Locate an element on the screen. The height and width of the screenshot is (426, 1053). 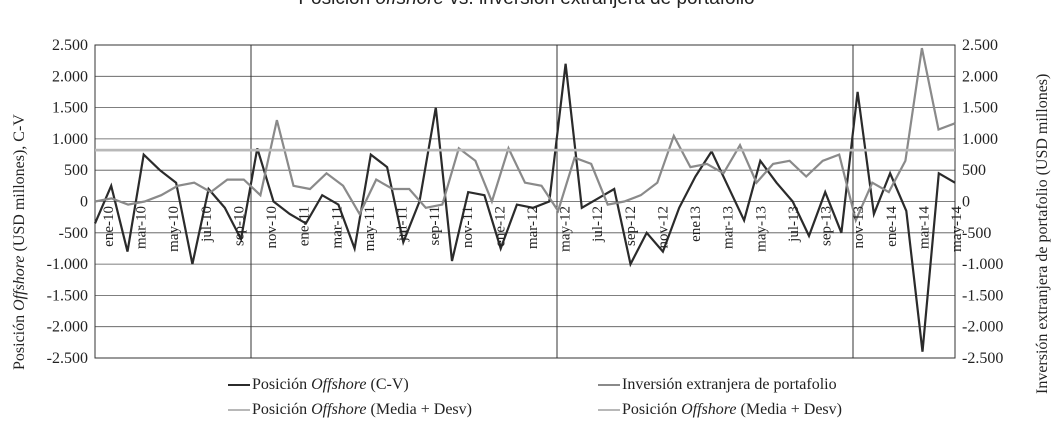
y-tick-label-left: -500 is located at coordinates (73, 233).